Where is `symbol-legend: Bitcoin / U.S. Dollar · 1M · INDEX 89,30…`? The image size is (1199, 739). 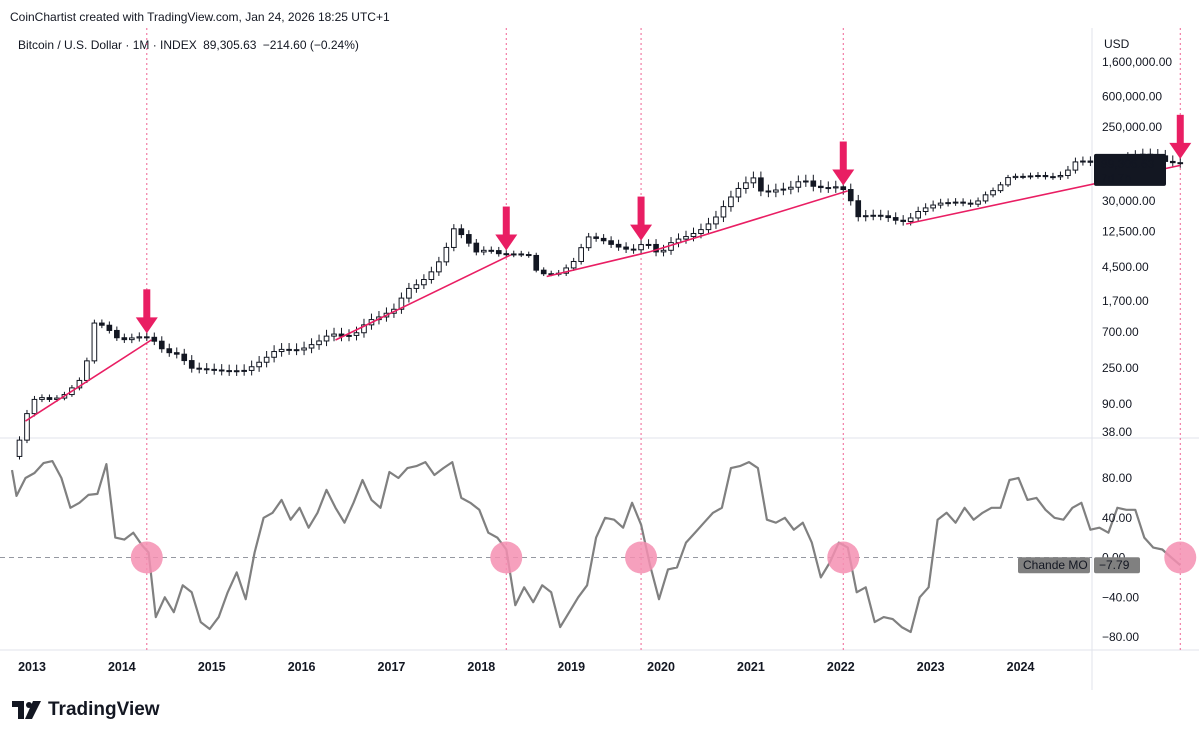
symbol-legend: Bitcoin / U.S. Dollar · 1M · INDEX 89,30… is located at coordinates (190, 45).